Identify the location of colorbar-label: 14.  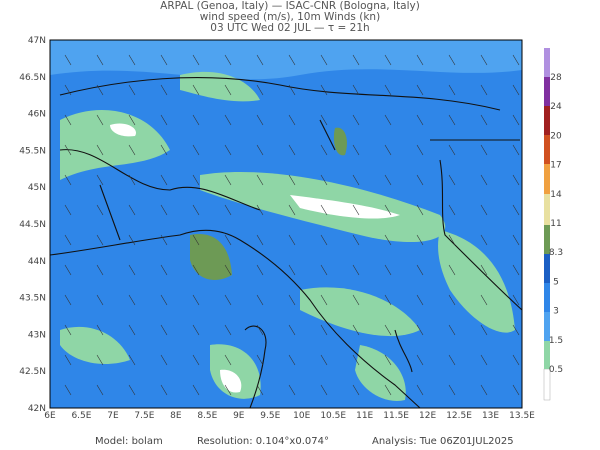
(556, 195).